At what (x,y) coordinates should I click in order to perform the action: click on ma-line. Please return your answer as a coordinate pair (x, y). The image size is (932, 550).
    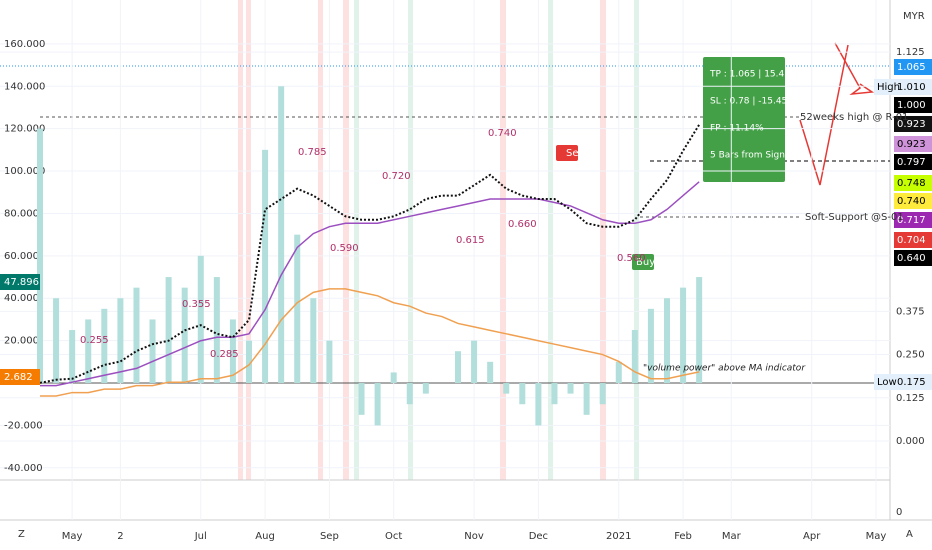
    Looking at the image, I should click on (370, 342).